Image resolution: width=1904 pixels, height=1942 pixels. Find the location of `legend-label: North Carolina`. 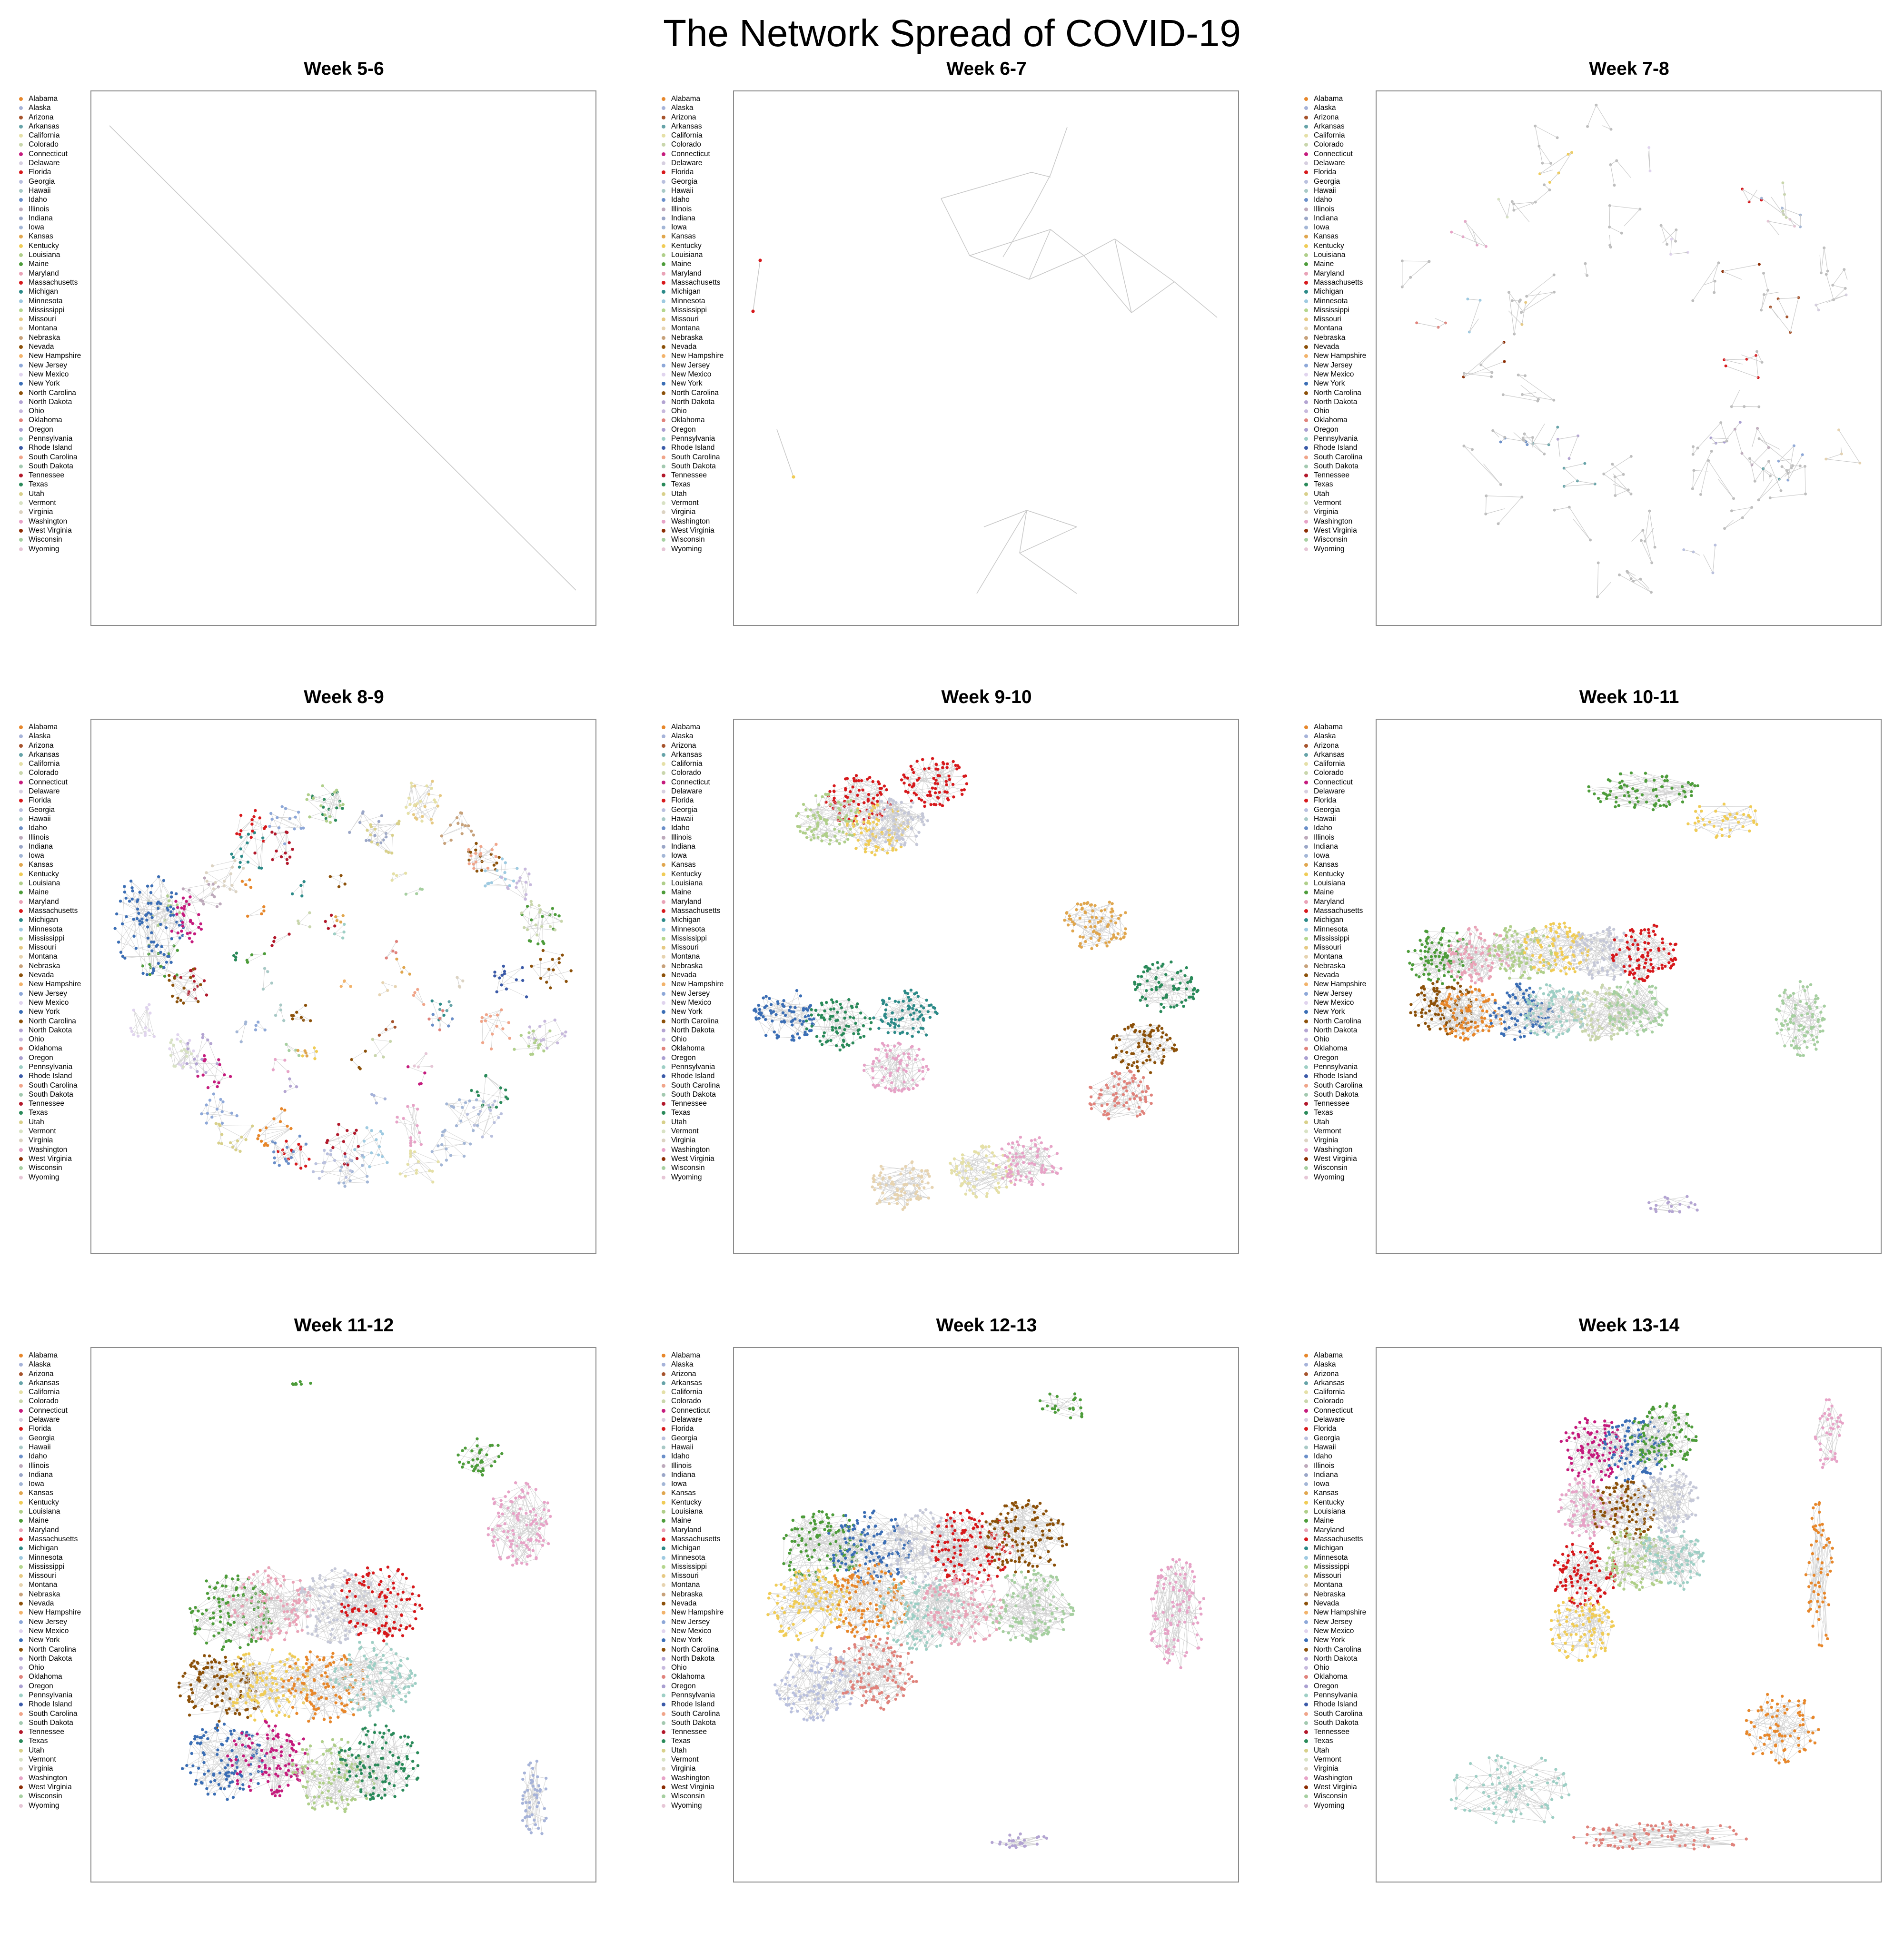

legend-label: North Carolina is located at coordinates (695, 392).